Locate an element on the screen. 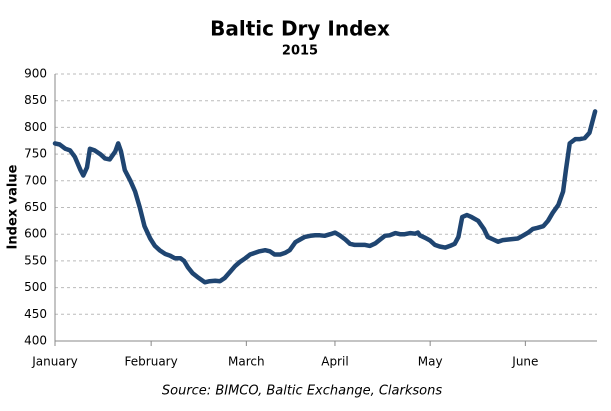 The width and height of the screenshot is (611, 411). y-tick-label: 450 is located at coordinates (35, 314).